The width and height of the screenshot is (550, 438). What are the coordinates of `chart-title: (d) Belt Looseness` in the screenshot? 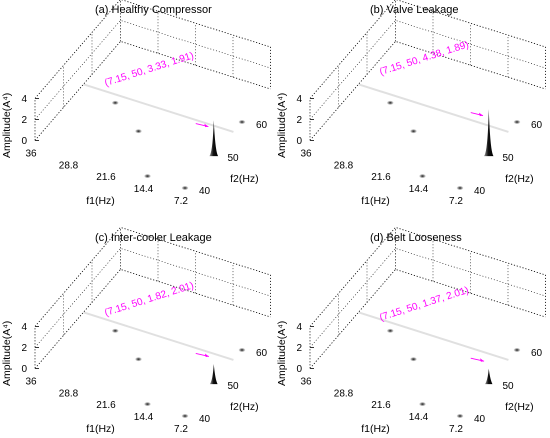 It's located at (416, 238).